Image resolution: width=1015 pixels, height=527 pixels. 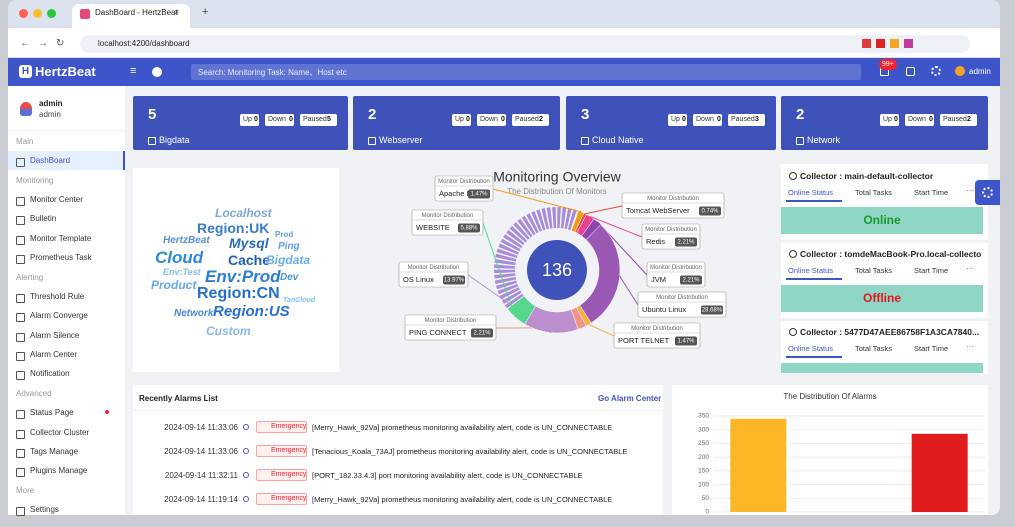 I want to click on tab, so click(x=131, y=16).